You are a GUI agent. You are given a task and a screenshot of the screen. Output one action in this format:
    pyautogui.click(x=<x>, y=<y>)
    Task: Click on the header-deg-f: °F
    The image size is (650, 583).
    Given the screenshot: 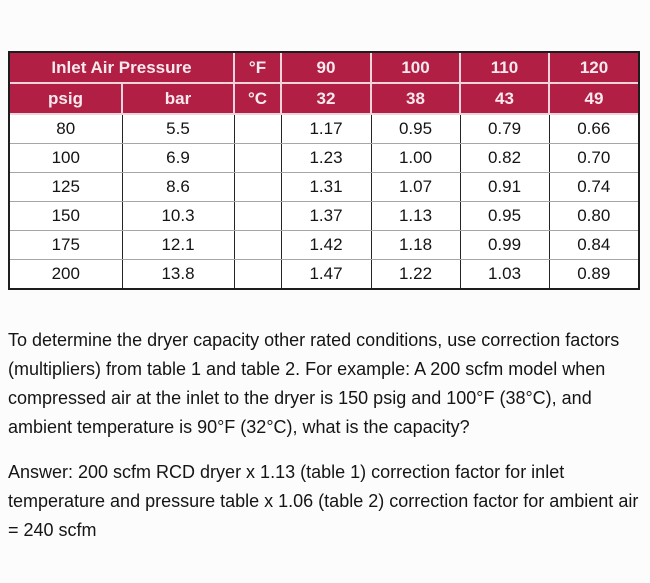 What is the action you would take?
    pyautogui.click(x=258, y=68)
    